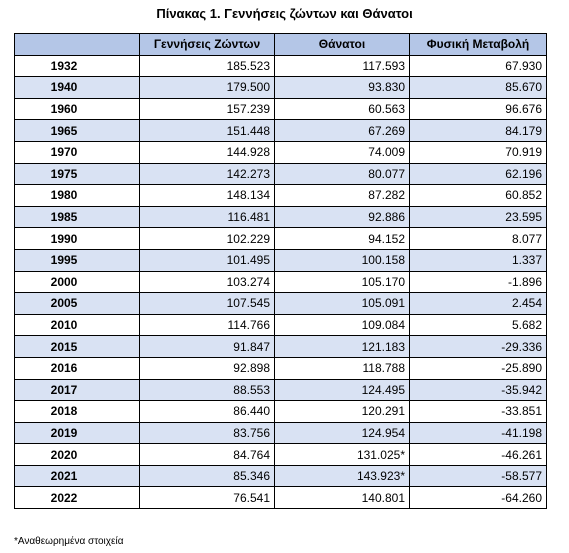  Describe the element at coordinates (280, 109) in the screenshot. I see `table-row: 1960 157.239 60.563 96.676` at that location.